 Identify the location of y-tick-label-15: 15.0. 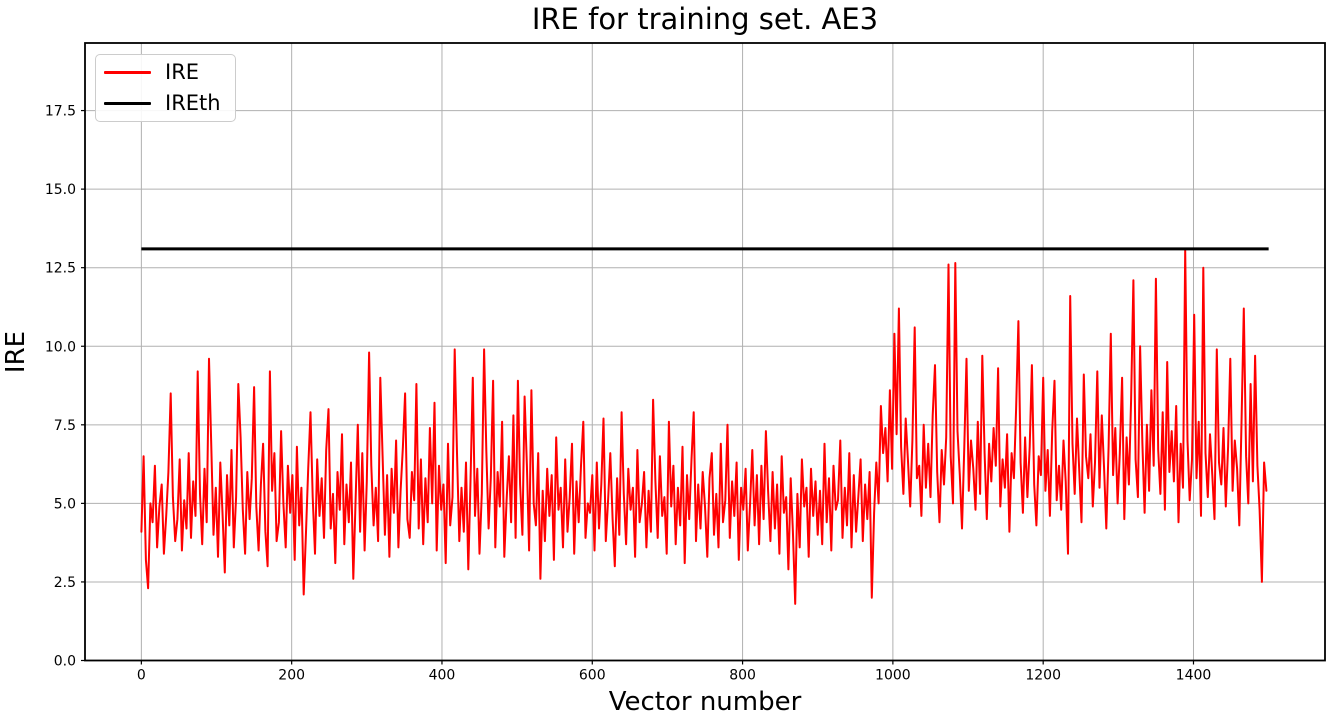
(60, 190).